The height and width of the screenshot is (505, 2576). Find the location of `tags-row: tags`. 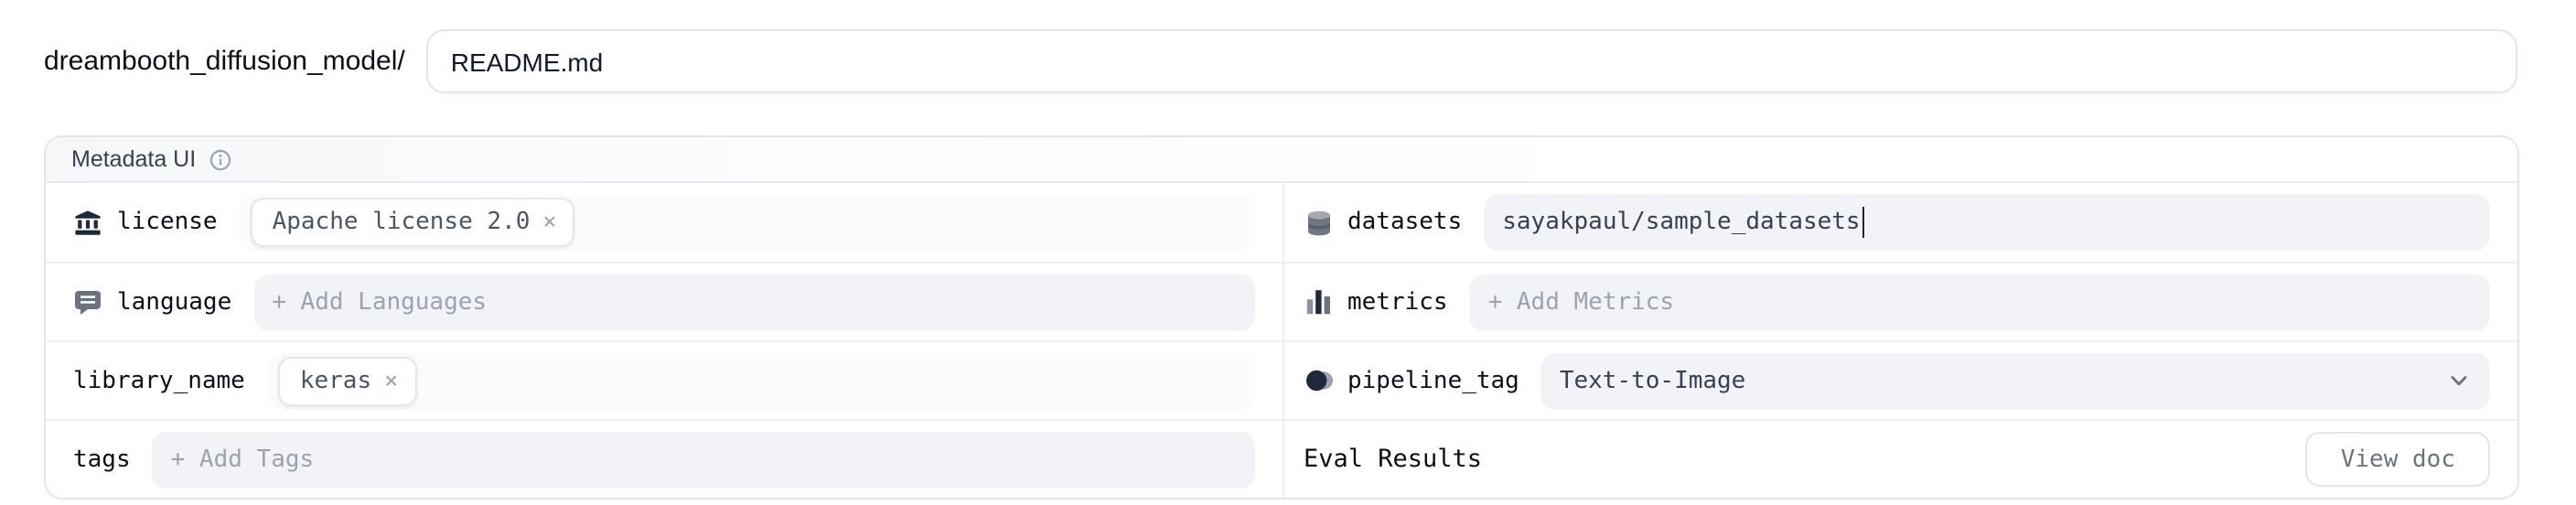

tags-row: tags is located at coordinates (664, 458).